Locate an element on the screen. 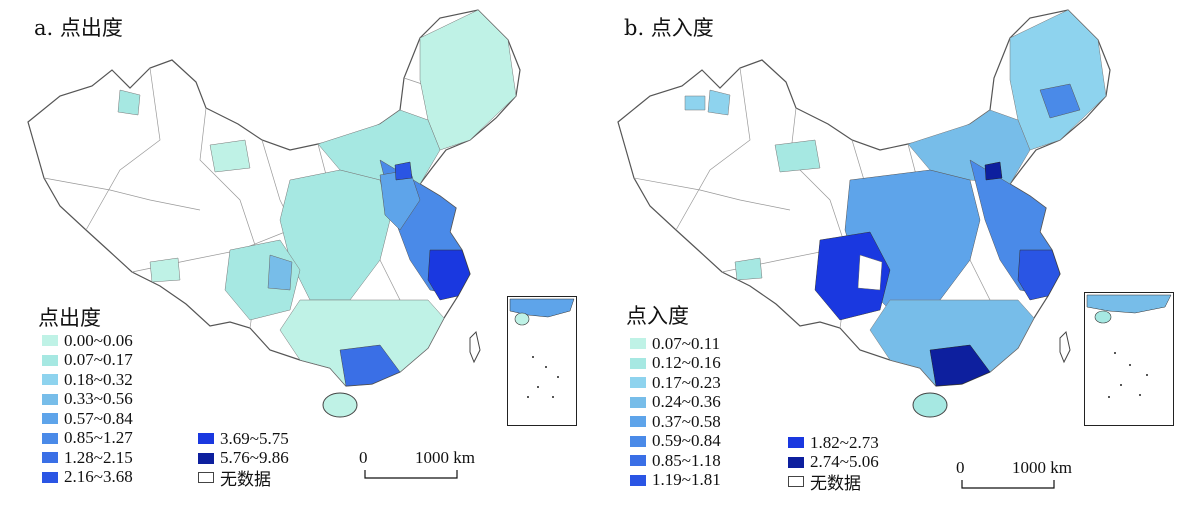  legend-label: 0.59~0.84 is located at coordinates (686, 441).